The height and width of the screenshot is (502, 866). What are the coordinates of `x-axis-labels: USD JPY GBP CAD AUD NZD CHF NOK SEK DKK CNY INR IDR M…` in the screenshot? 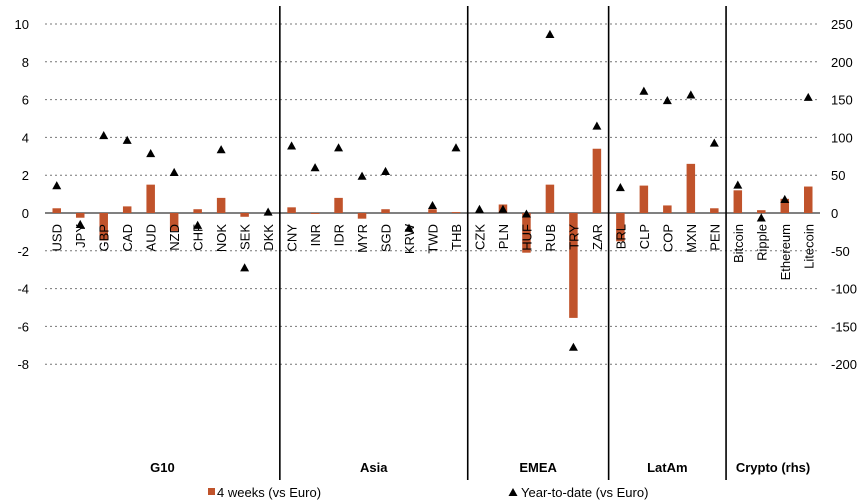 It's located at (433, 251).